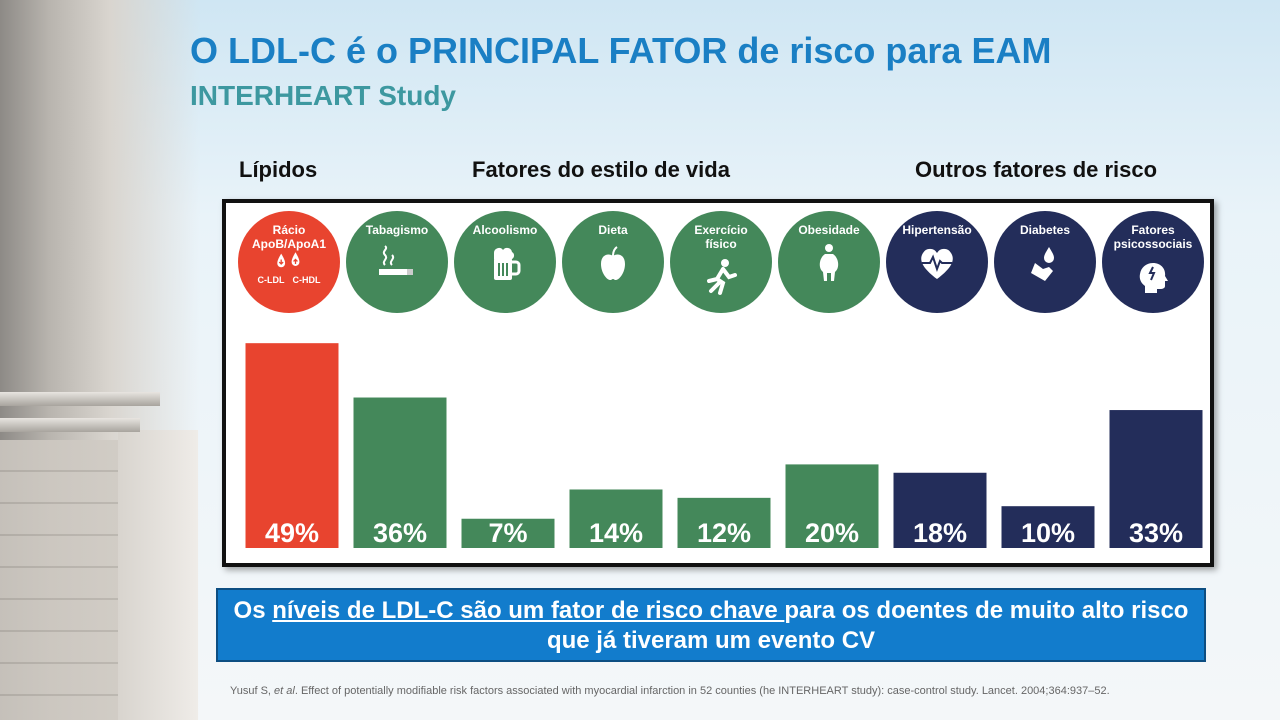 The image size is (1280, 720). What do you see at coordinates (1156, 533) in the screenshot?
I see `bar-value-label: 33%` at bounding box center [1156, 533].